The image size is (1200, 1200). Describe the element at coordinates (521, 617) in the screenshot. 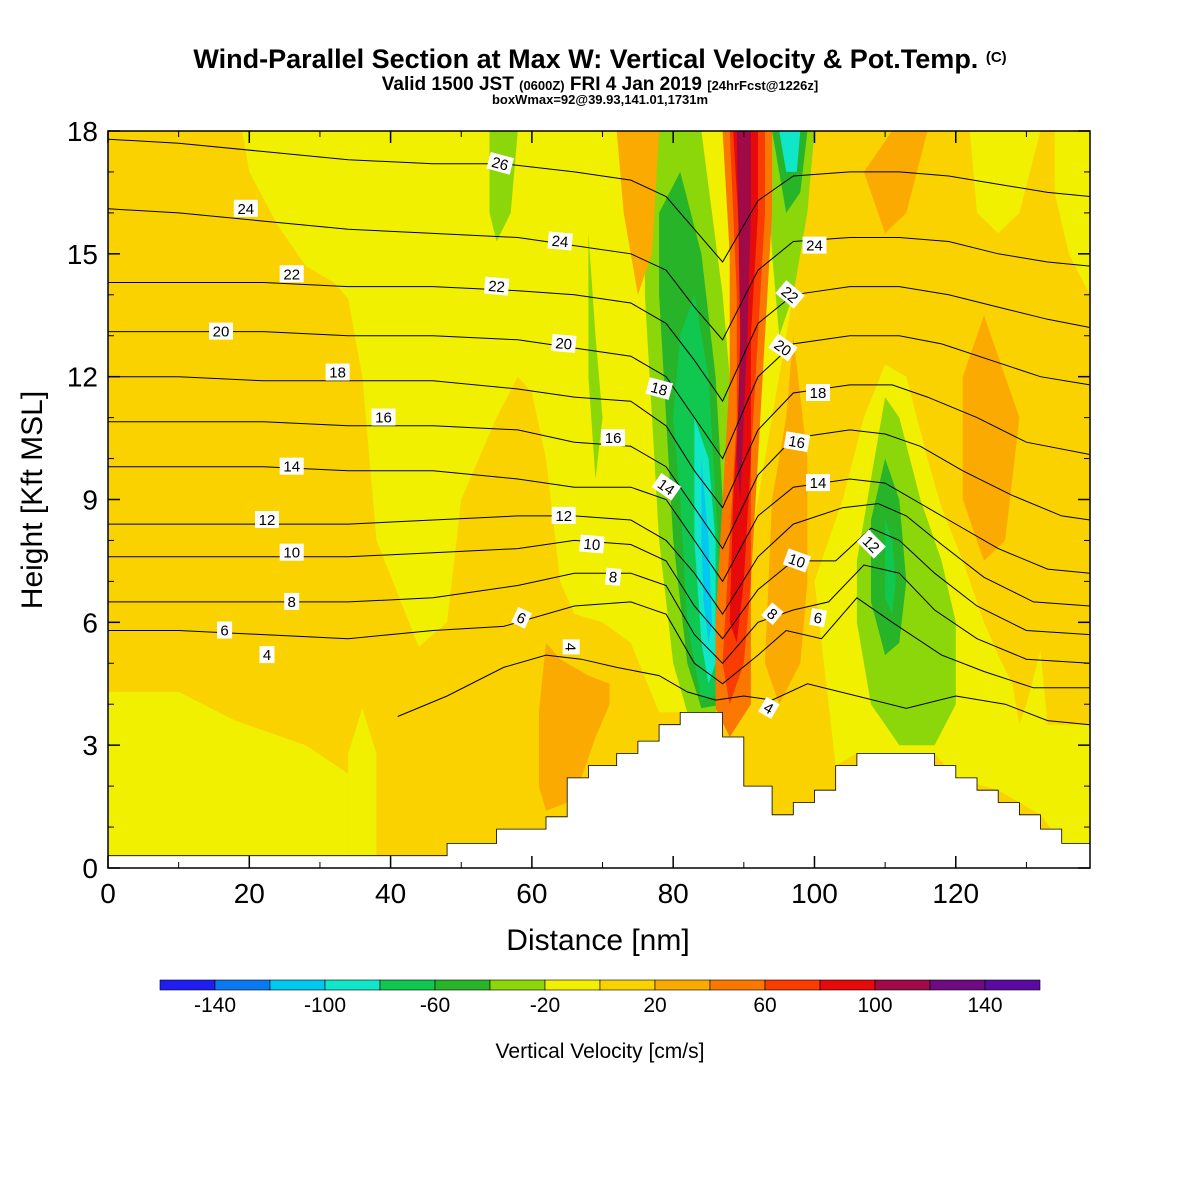

I see `theta-label-29: 6` at that location.